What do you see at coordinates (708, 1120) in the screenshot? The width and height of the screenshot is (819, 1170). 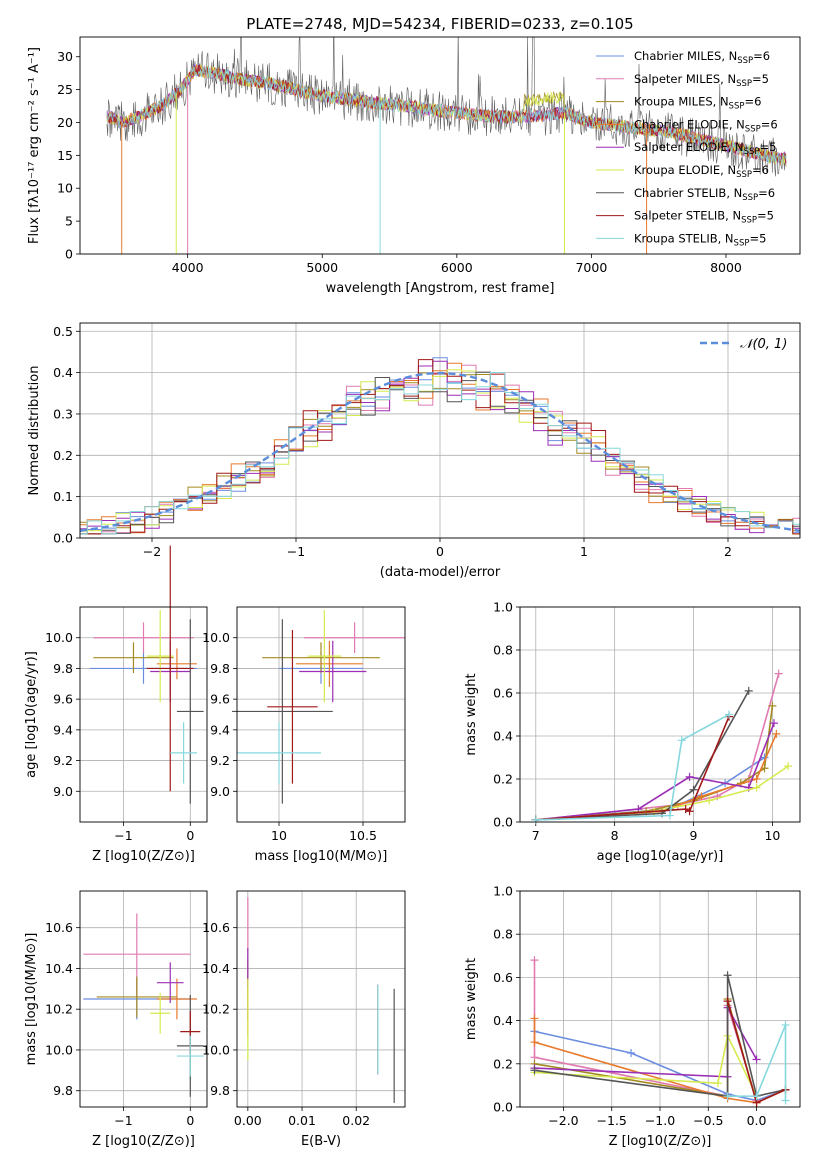 I see `x-tick-label: −0.5` at bounding box center [708, 1120].